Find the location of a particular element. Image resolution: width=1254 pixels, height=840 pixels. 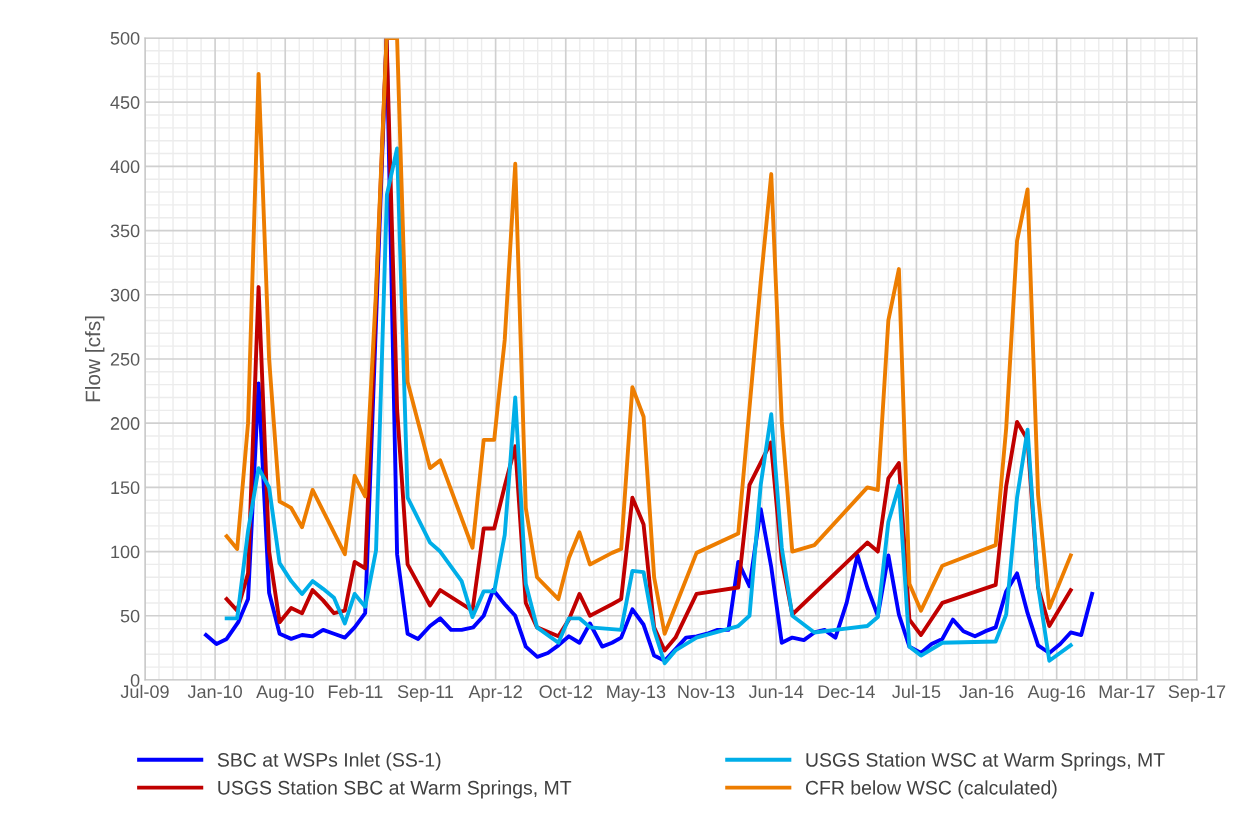

y-tick-label: 100 is located at coordinates (125, 552).